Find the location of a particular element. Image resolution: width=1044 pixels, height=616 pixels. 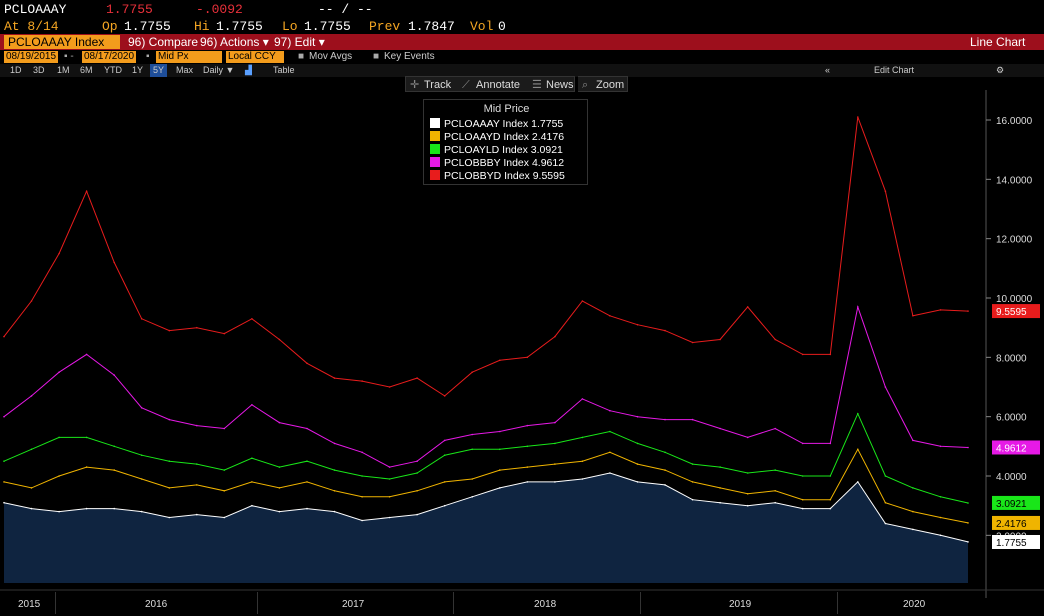

annotate-button: Annotate is located at coordinates (498, 85).